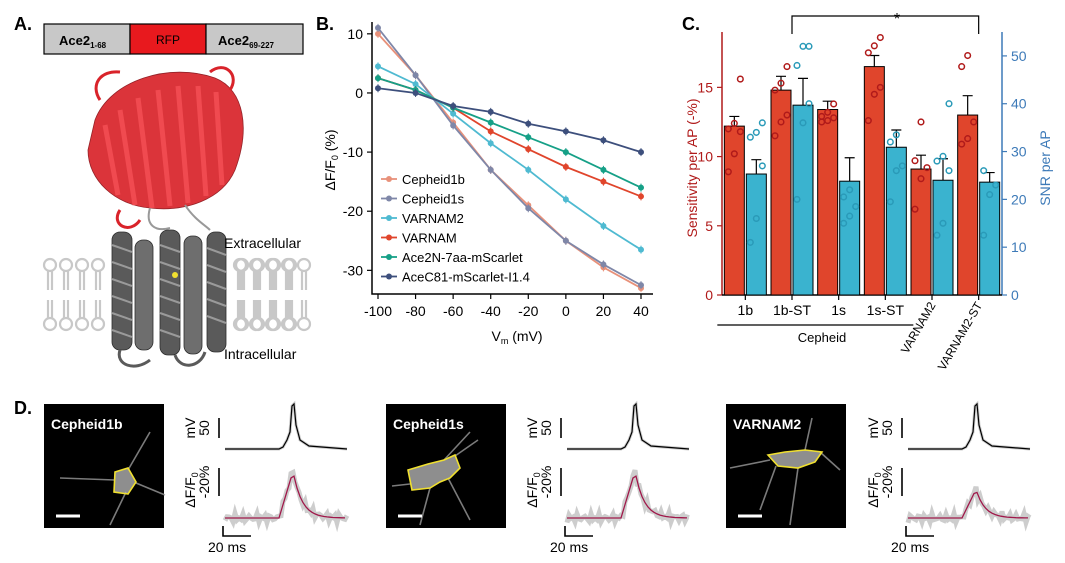 The width and height of the screenshot is (1065, 563). Describe the element at coordinates (968, 505) in the screenshot. I see `fluorescence-mean` at that location.